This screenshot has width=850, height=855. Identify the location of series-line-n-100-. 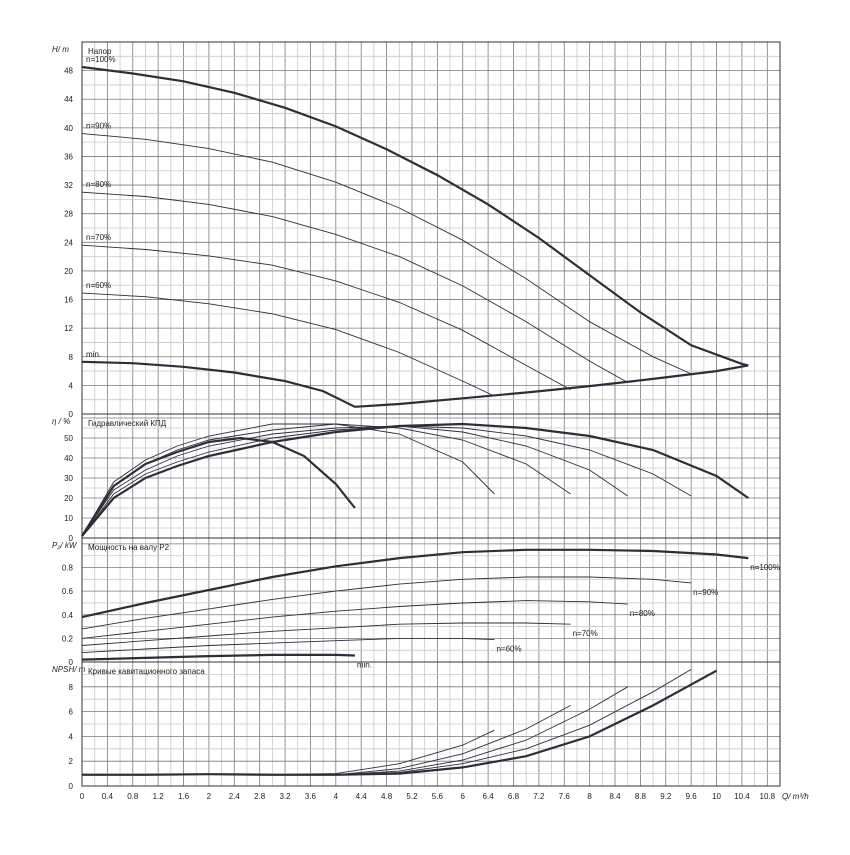
(415, 583).